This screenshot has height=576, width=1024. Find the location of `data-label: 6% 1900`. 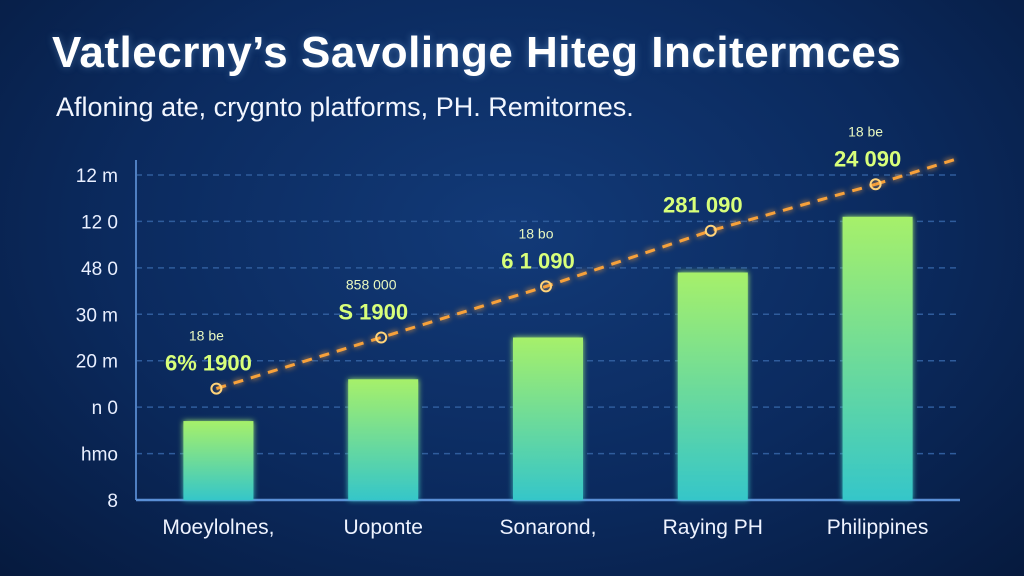

data-label: 6% 1900 is located at coordinates (208, 363).